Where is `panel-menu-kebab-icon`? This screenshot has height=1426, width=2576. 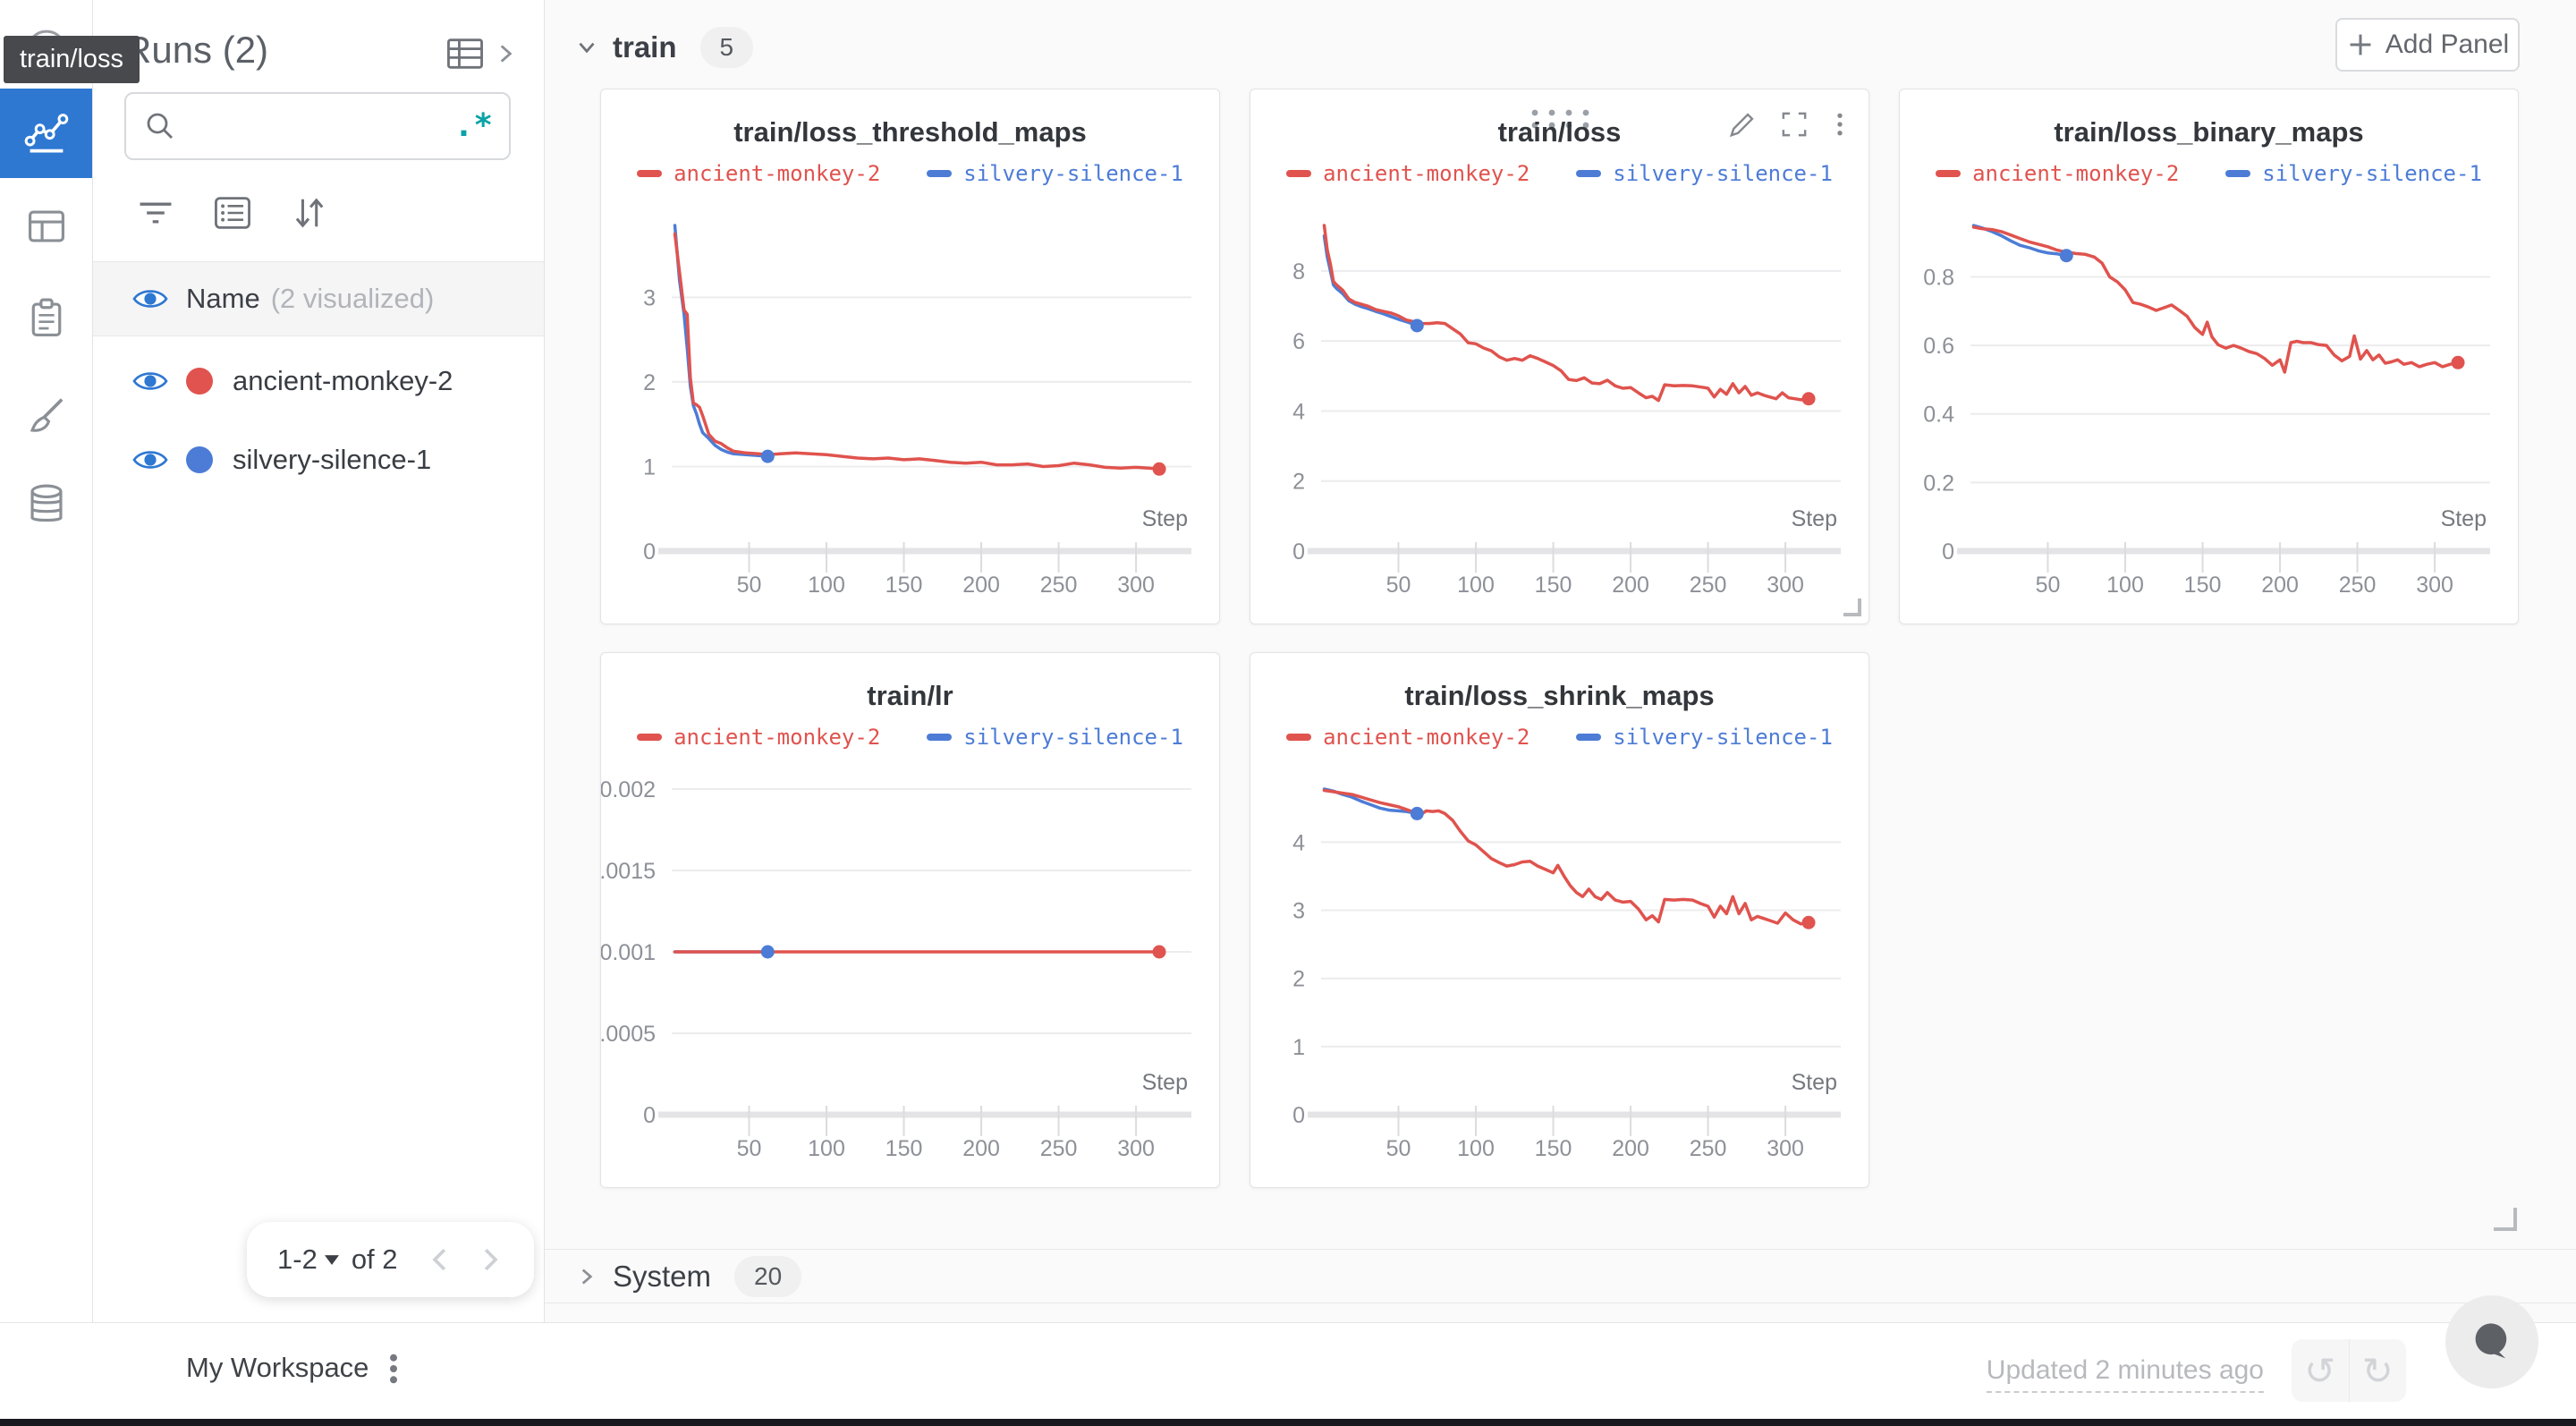 panel-menu-kebab-icon is located at coordinates (1840, 125).